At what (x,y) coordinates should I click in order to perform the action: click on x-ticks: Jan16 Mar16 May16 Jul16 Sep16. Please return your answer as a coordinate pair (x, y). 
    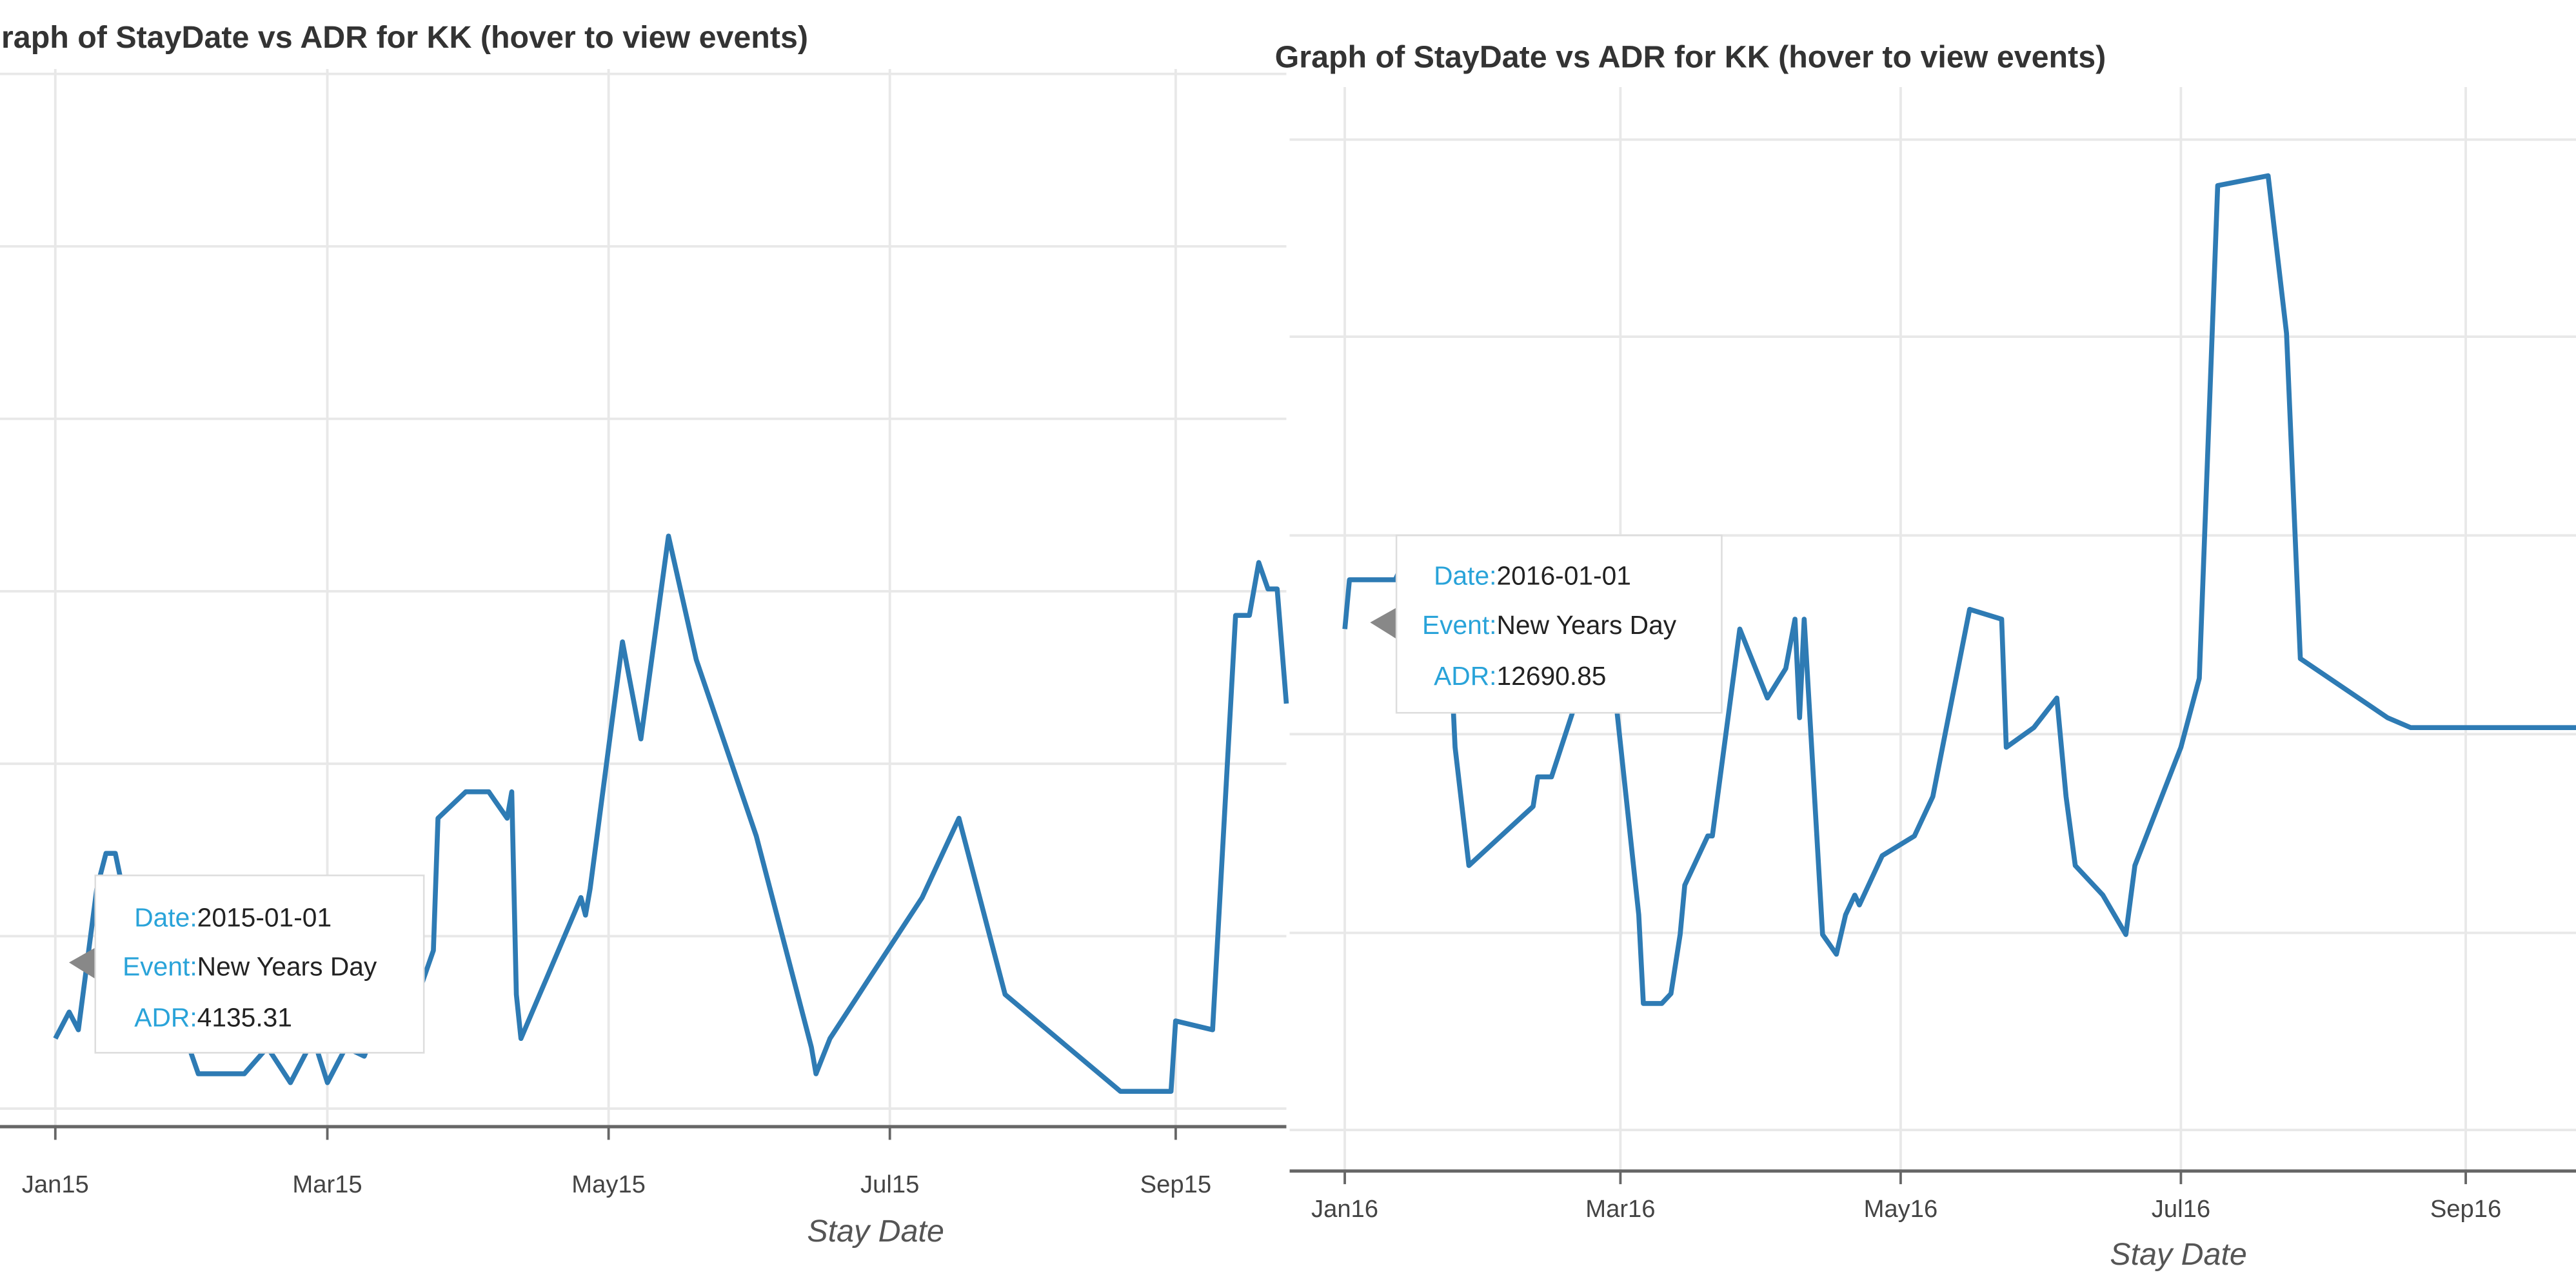
    Looking at the image, I should click on (1906, 1197).